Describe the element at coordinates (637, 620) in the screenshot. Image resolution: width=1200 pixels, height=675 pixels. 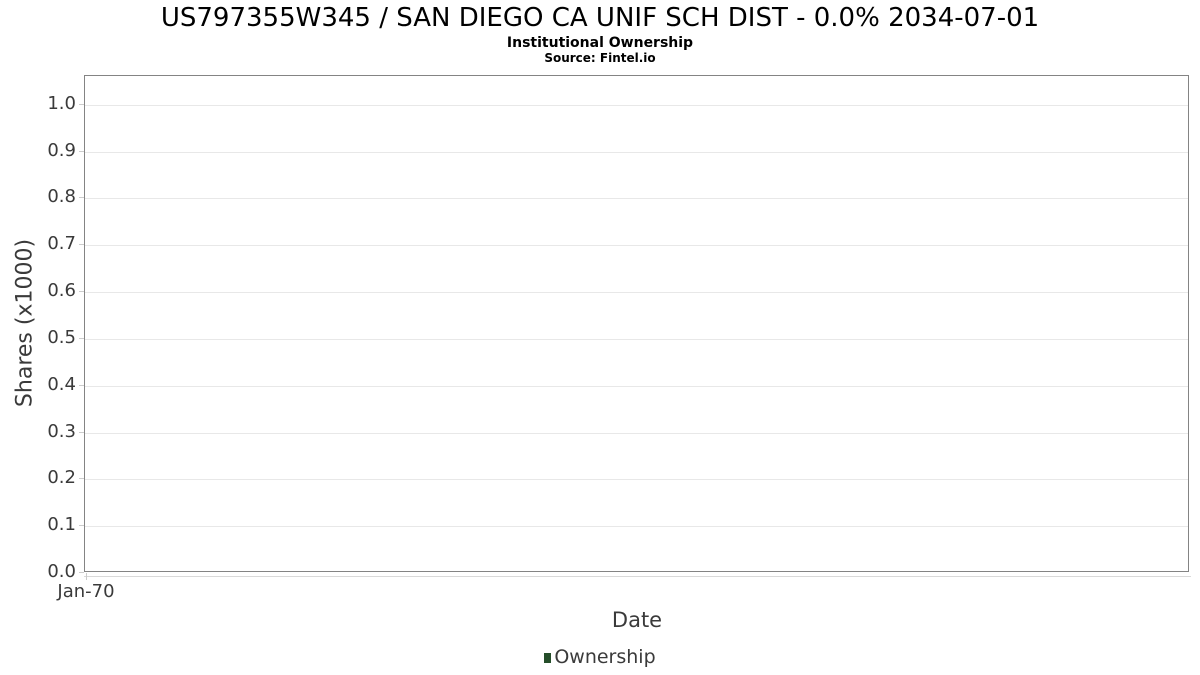
I see `x-axis-label: Date` at that location.